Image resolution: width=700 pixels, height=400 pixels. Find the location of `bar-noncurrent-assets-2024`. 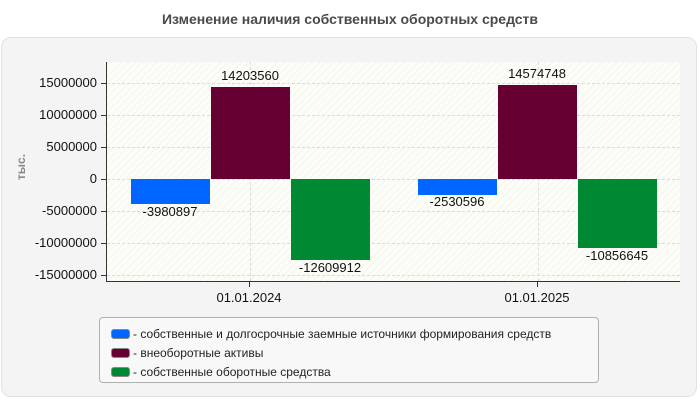

bar-noncurrent-assets-2024 is located at coordinates (250, 133).